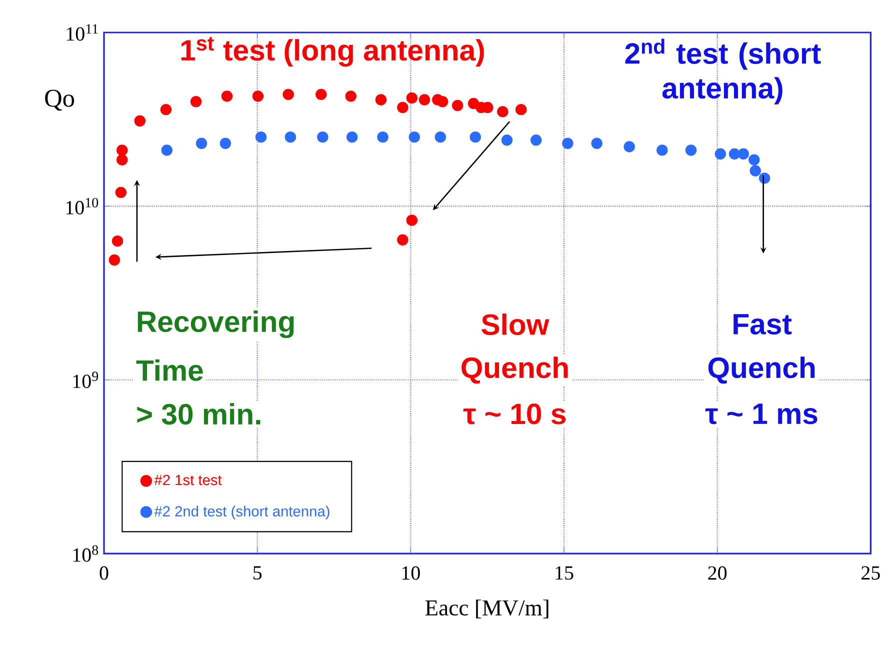 The height and width of the screenshot is (666, 894). Describe the element at coordinates (85, 380) in the screenshot. I see `y-tick-label: 10$^{9}$` at that location.